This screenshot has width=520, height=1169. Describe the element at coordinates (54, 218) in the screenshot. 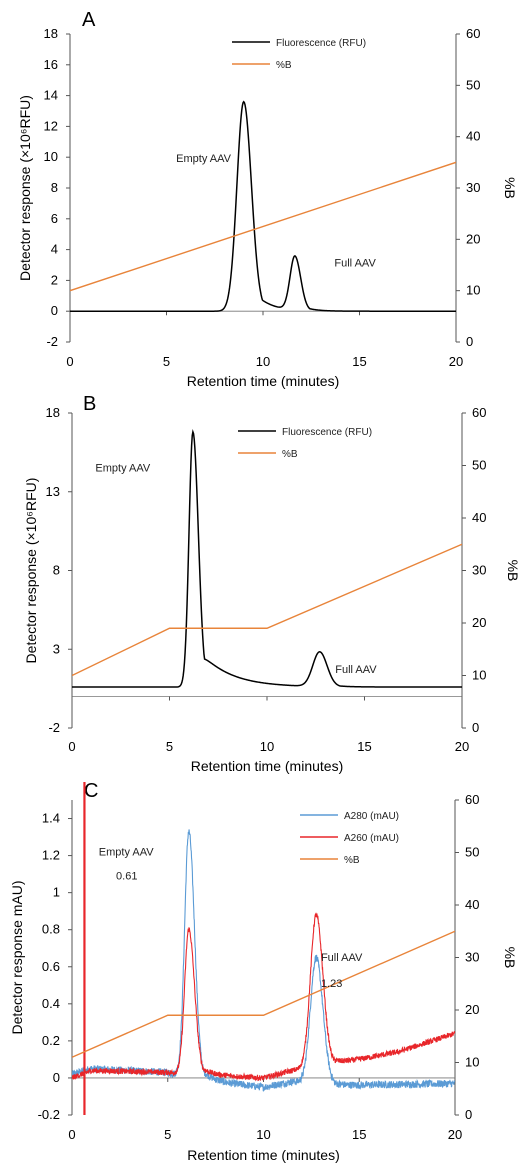

I see `y-tick-label: 6` at that location.